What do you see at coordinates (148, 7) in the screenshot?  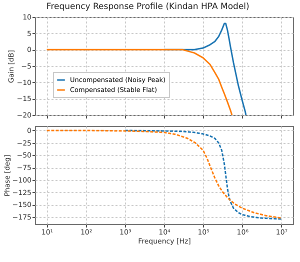 I see `chart-title: Frequency Response Profile (Kindan HPA Model)` at bounding box center [148, 7].